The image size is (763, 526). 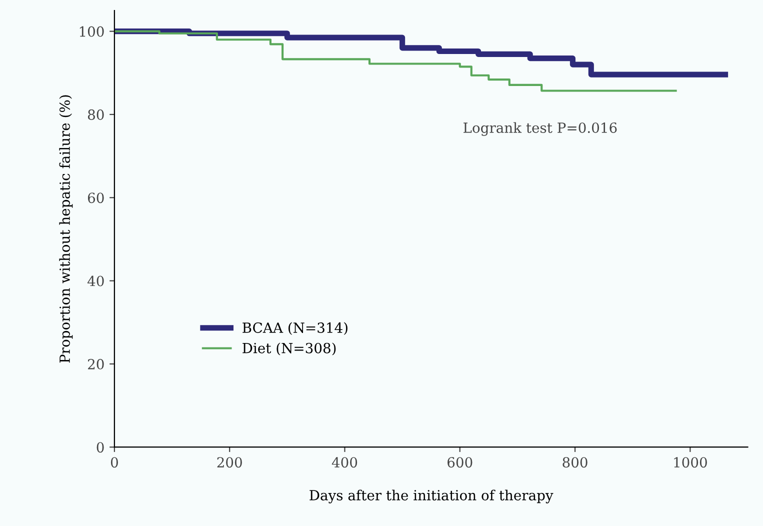 What do you see at coordinates (114, 462) in the screenshot?
I see `x-tick-label: 0` at bounding box center [114, 462].